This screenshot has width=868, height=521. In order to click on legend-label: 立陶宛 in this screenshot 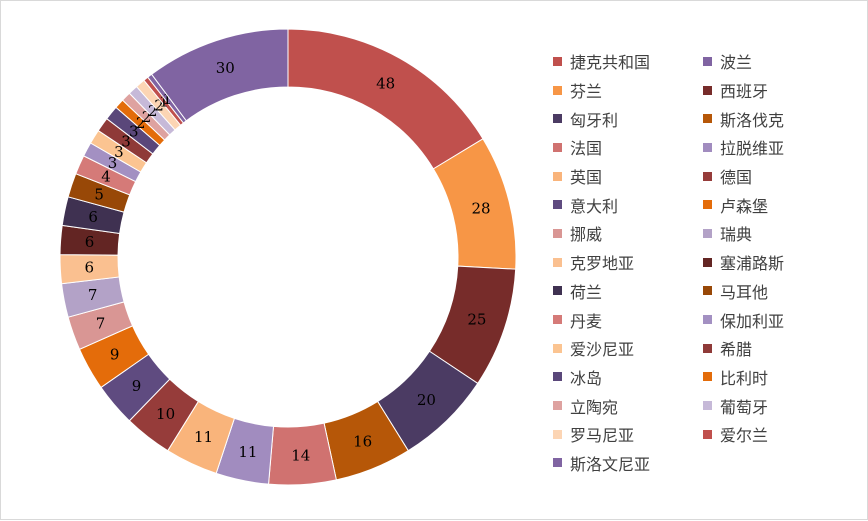, I will do `click(594, 407)`.